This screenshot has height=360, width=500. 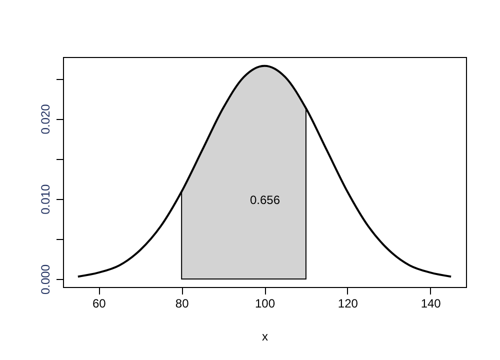 What do you see at coordinates (348, 303) in the screenshot?
I see `x-tick-label: 120` at bounding box center [348, 303].